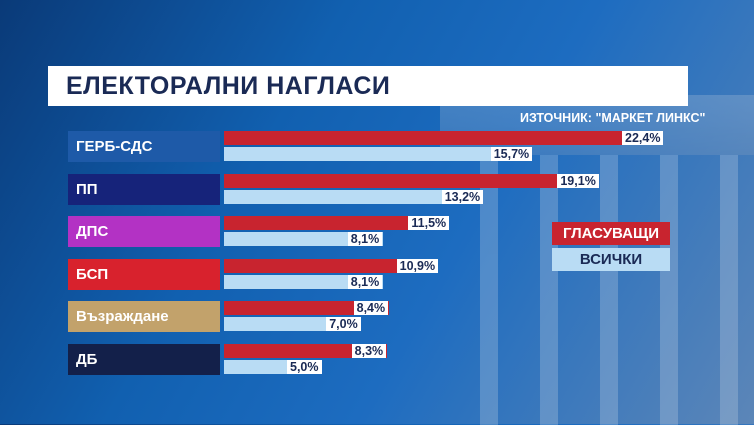 This screenshot has height=425, width=754. What do you see at coordinates (144, 189) in the screenshot?
I see `category-label: ПП` at bounding box center [144, 189].